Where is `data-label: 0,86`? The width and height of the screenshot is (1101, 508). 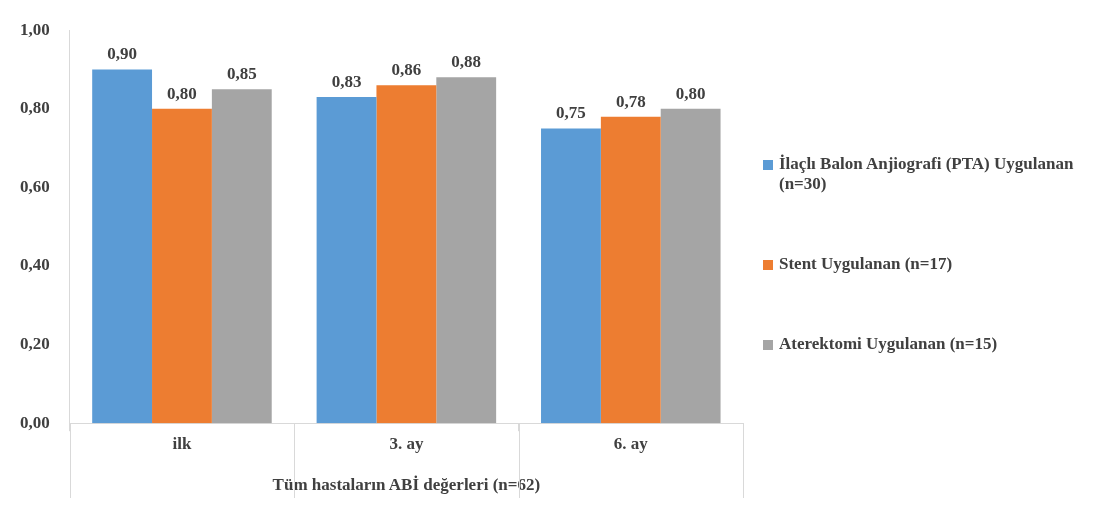
data-label: 0,86 is located at coordinates (406, 70).